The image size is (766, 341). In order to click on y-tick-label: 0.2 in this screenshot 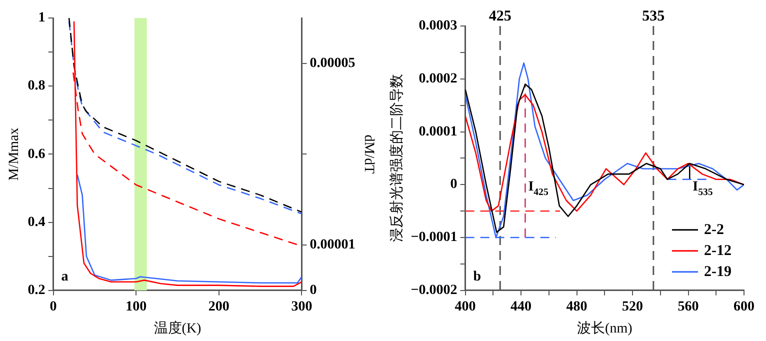, I will do `click(37, 290)`.